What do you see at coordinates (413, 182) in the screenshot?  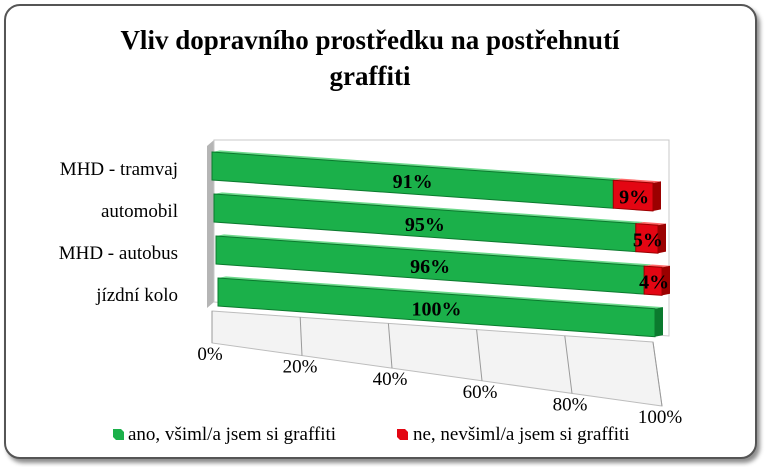 I see `data-label: 91%` at bounding box center [413, 182].